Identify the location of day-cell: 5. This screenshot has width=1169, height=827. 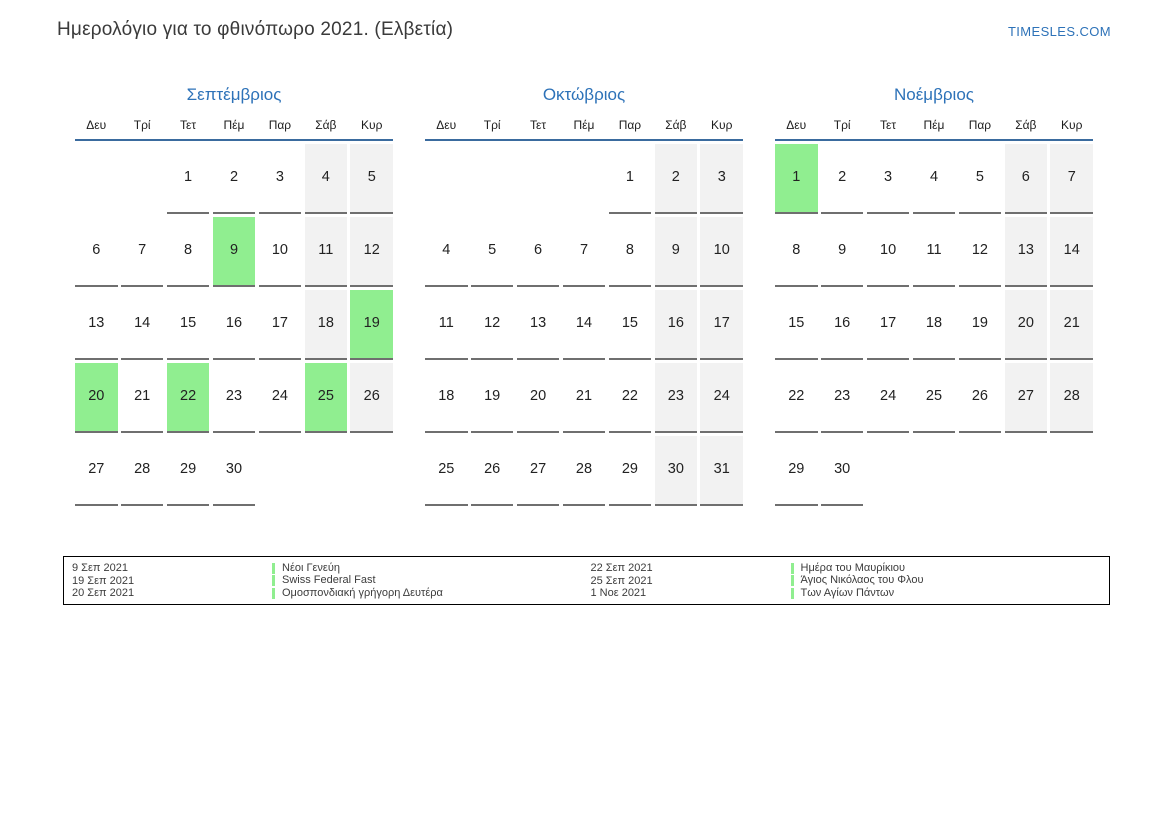
(371, 179).